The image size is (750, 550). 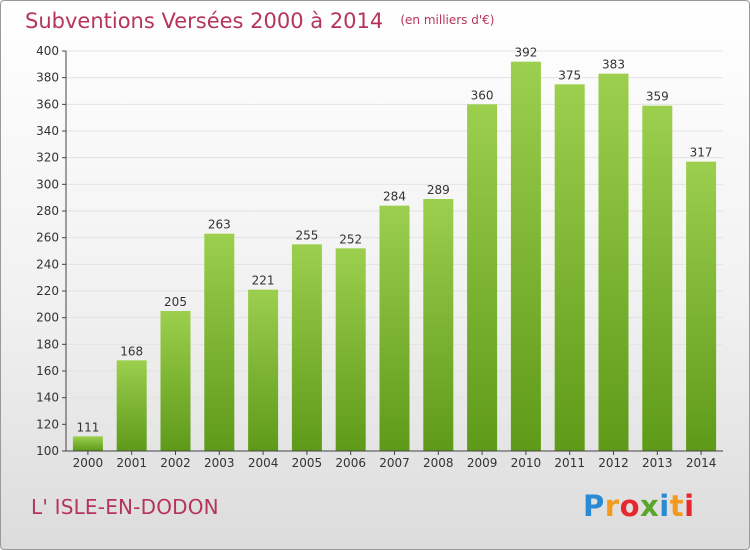 I want to click on y-tick-label: 120, so click(x=47, y=424).